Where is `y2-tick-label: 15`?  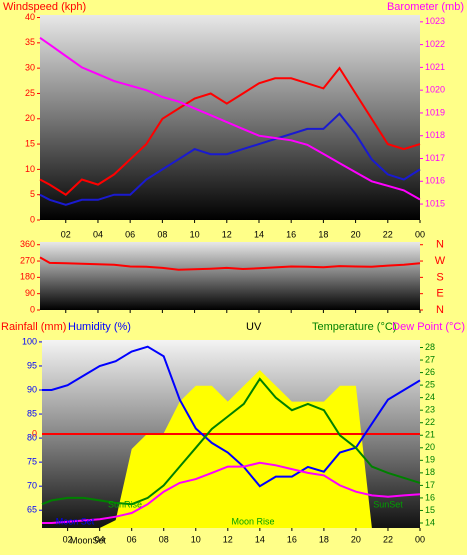
y2-tick-label: 15 is located at coordinates (430, 510).